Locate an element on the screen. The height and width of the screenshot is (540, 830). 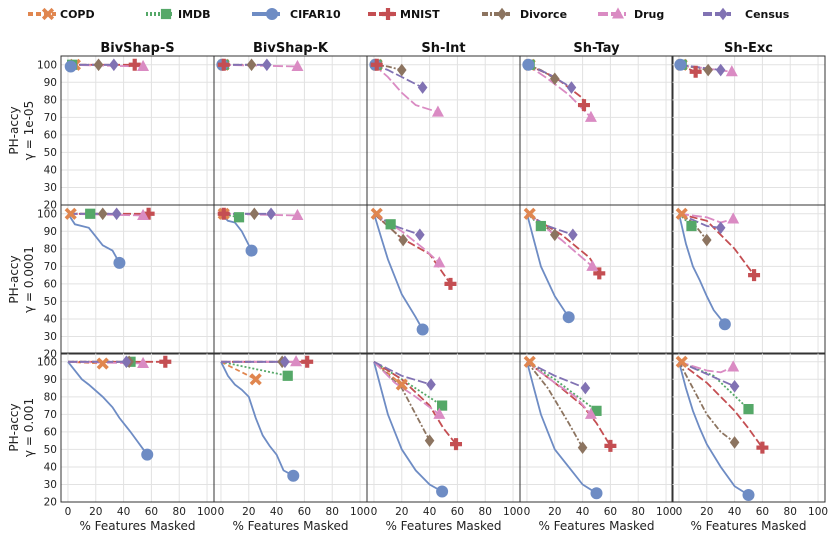
legend-marker-divorce is located at coordinates (502, 14).